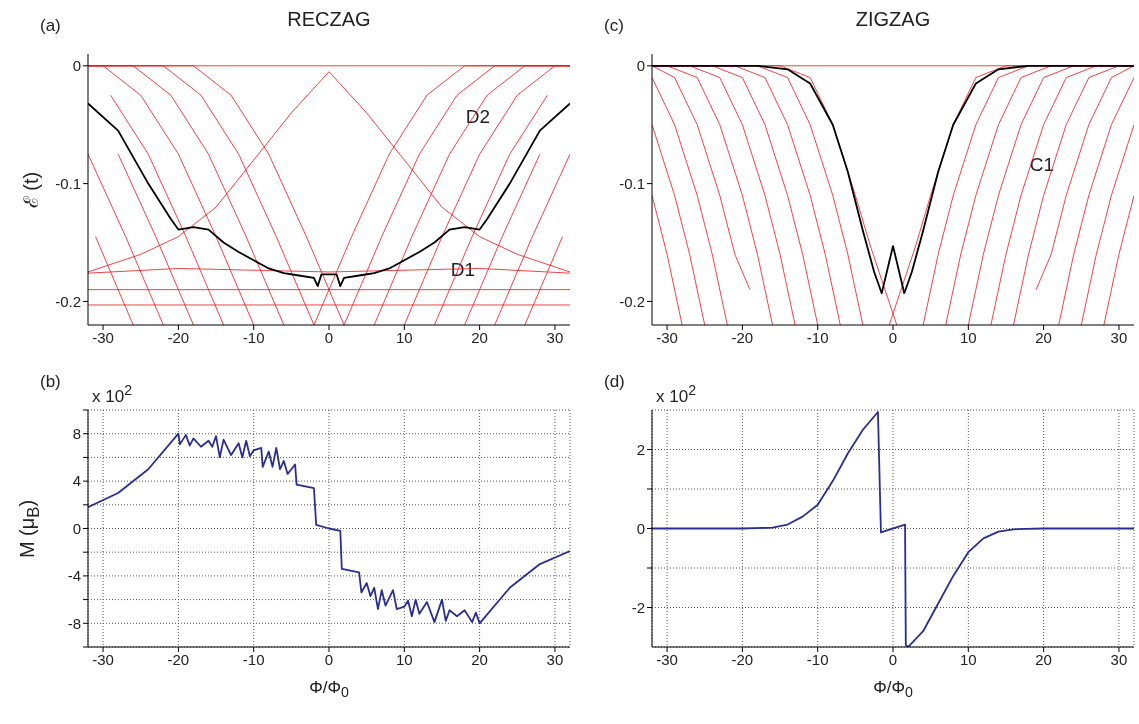 The height and width of the screenshot is (724, 1139). What do you see at coordinates (638, 607) in the screenshot?
I see `y-tick-label: -2` at bounding box center [638, 607].